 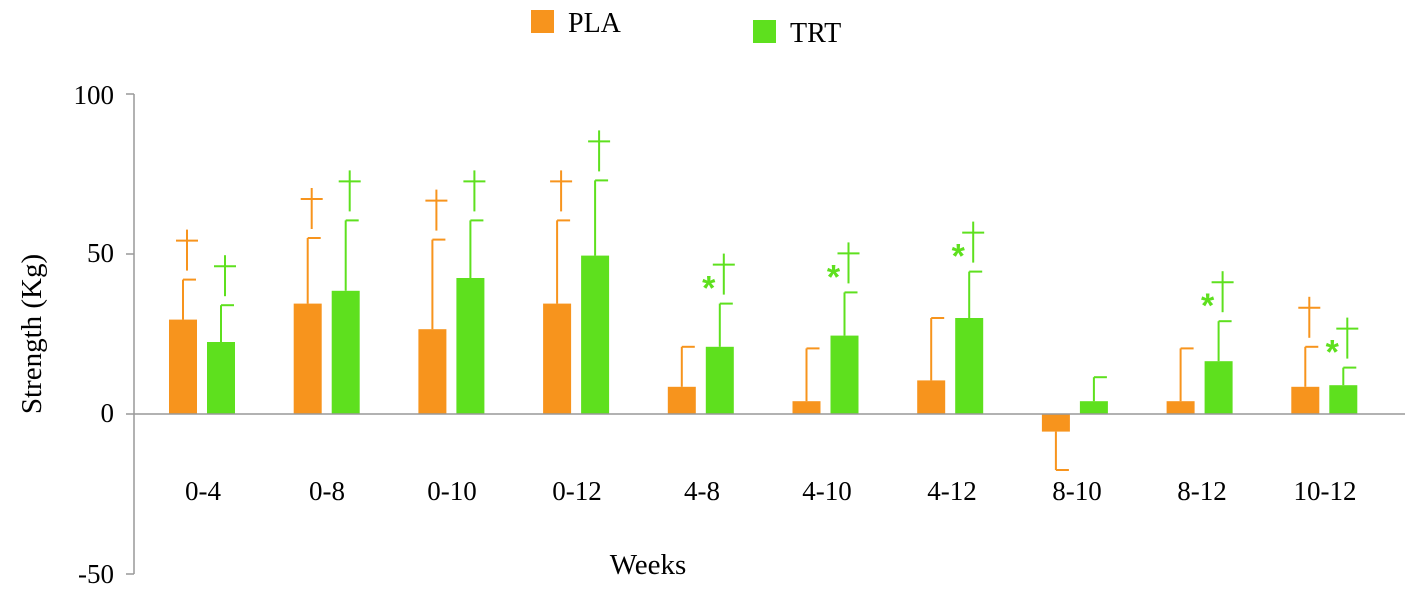 I want to click on legend-swatch-trt, so click(x=764, y=31).